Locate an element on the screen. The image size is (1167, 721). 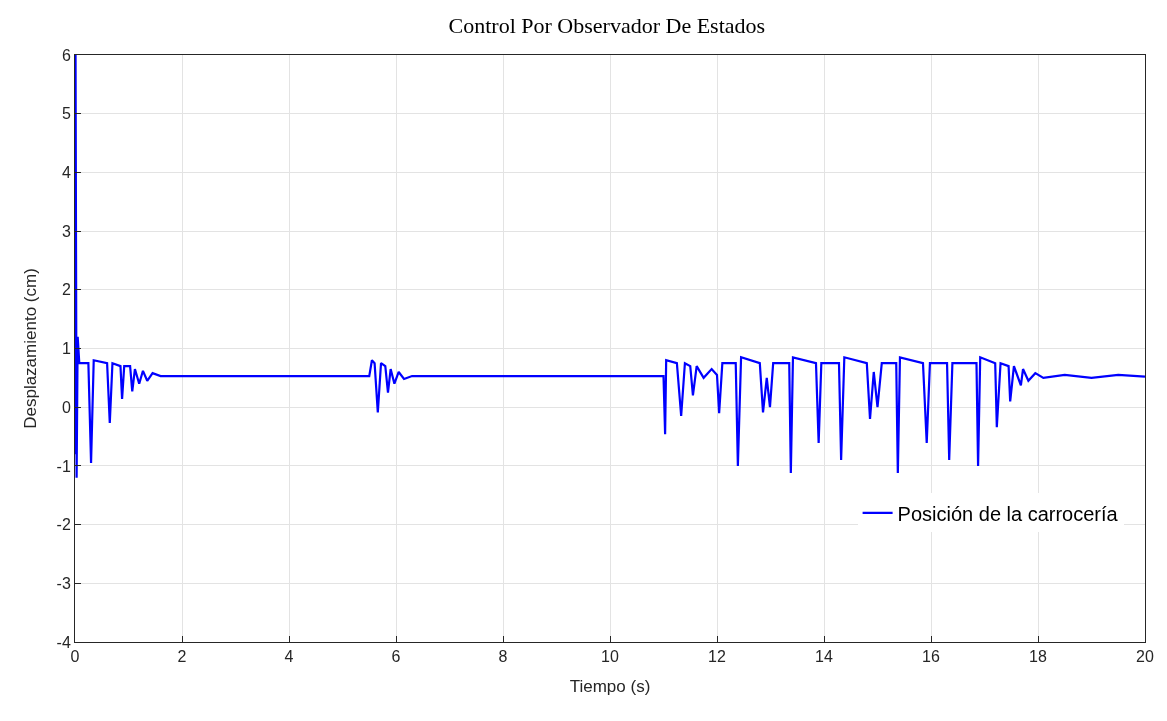
legend-label: Posición de la carrocería is located at coordinates (1008, 513).